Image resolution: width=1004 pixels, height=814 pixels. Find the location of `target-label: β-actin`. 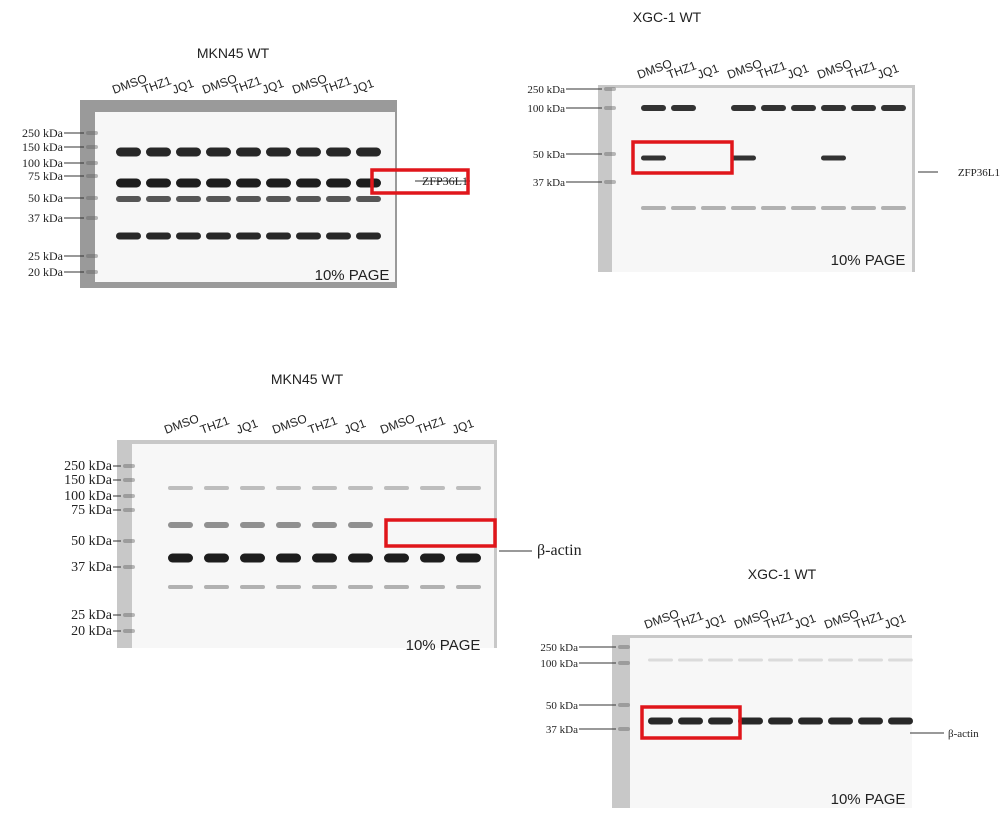

target-label: β-actin is located at coordinates (559, 550).